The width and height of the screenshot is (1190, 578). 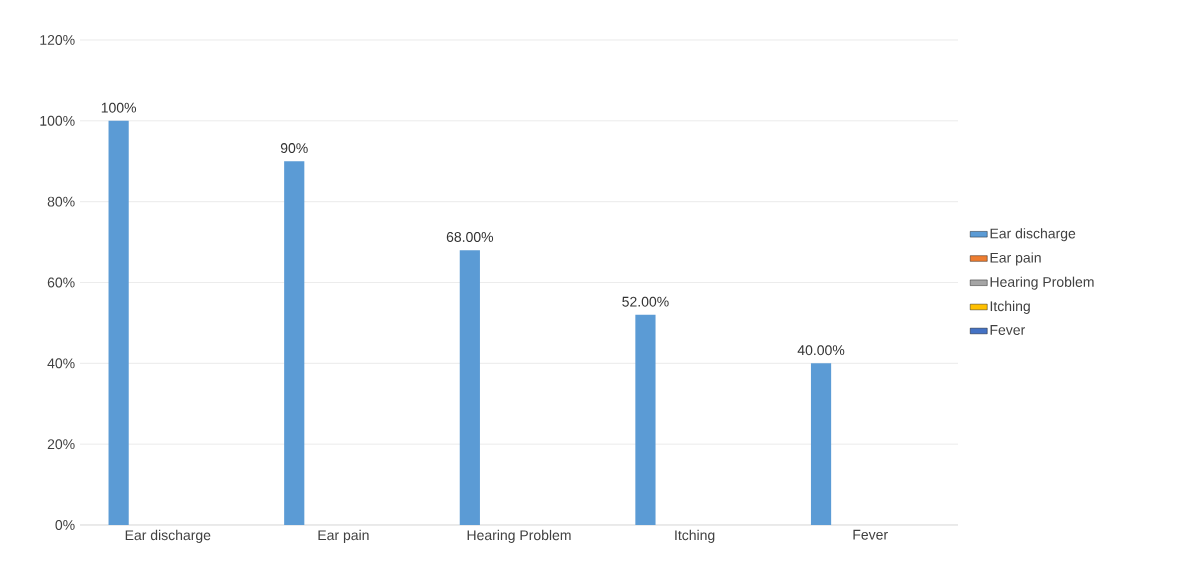 I want to click on y-tick-label: 40%, so click(x=61, y=363).